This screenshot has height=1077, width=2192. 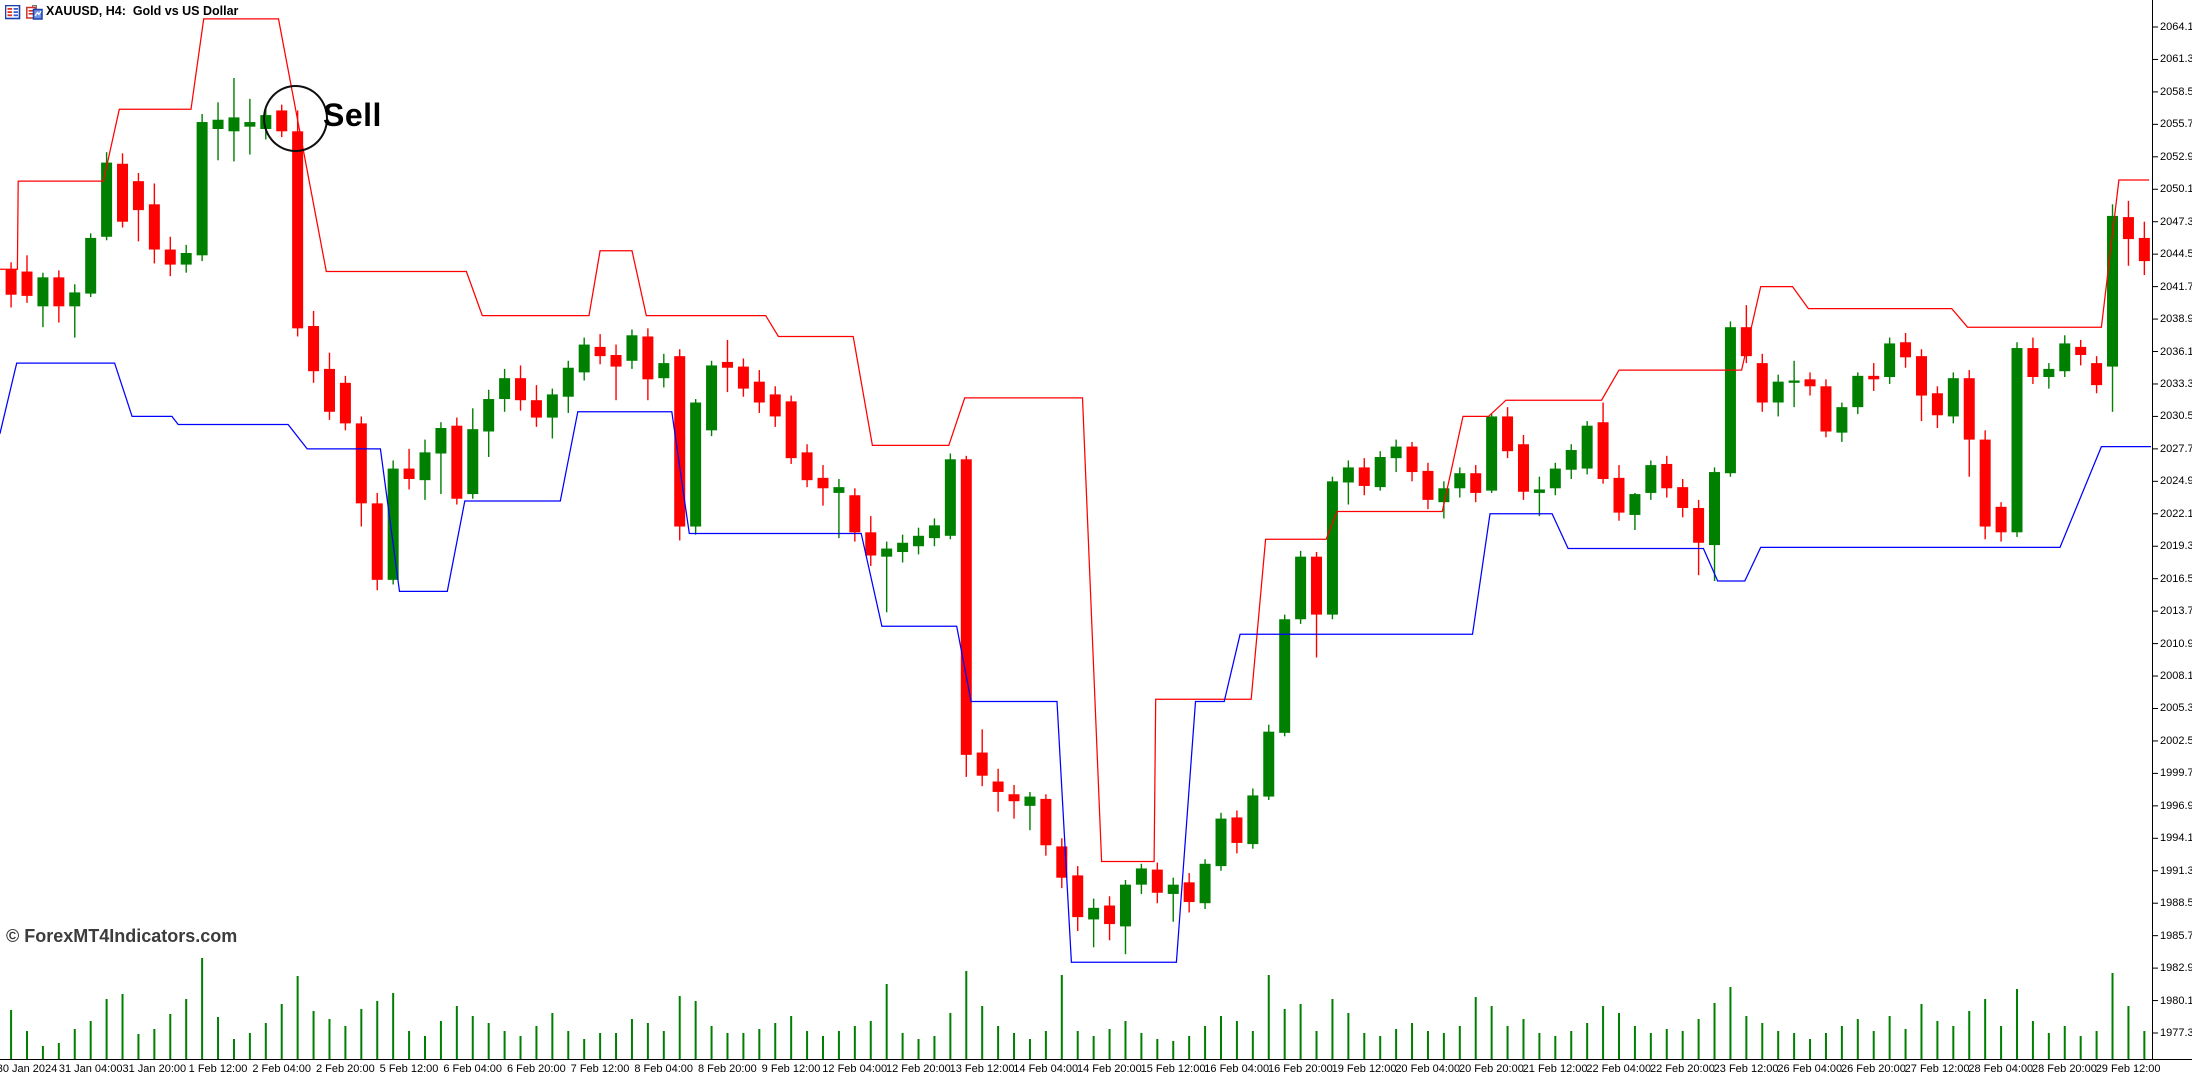 What do you see at coordinates (1873, 1069) in the screenshot?
I see `time-label: 26 Feb 20:00` at bounding box center [1873, 1069].